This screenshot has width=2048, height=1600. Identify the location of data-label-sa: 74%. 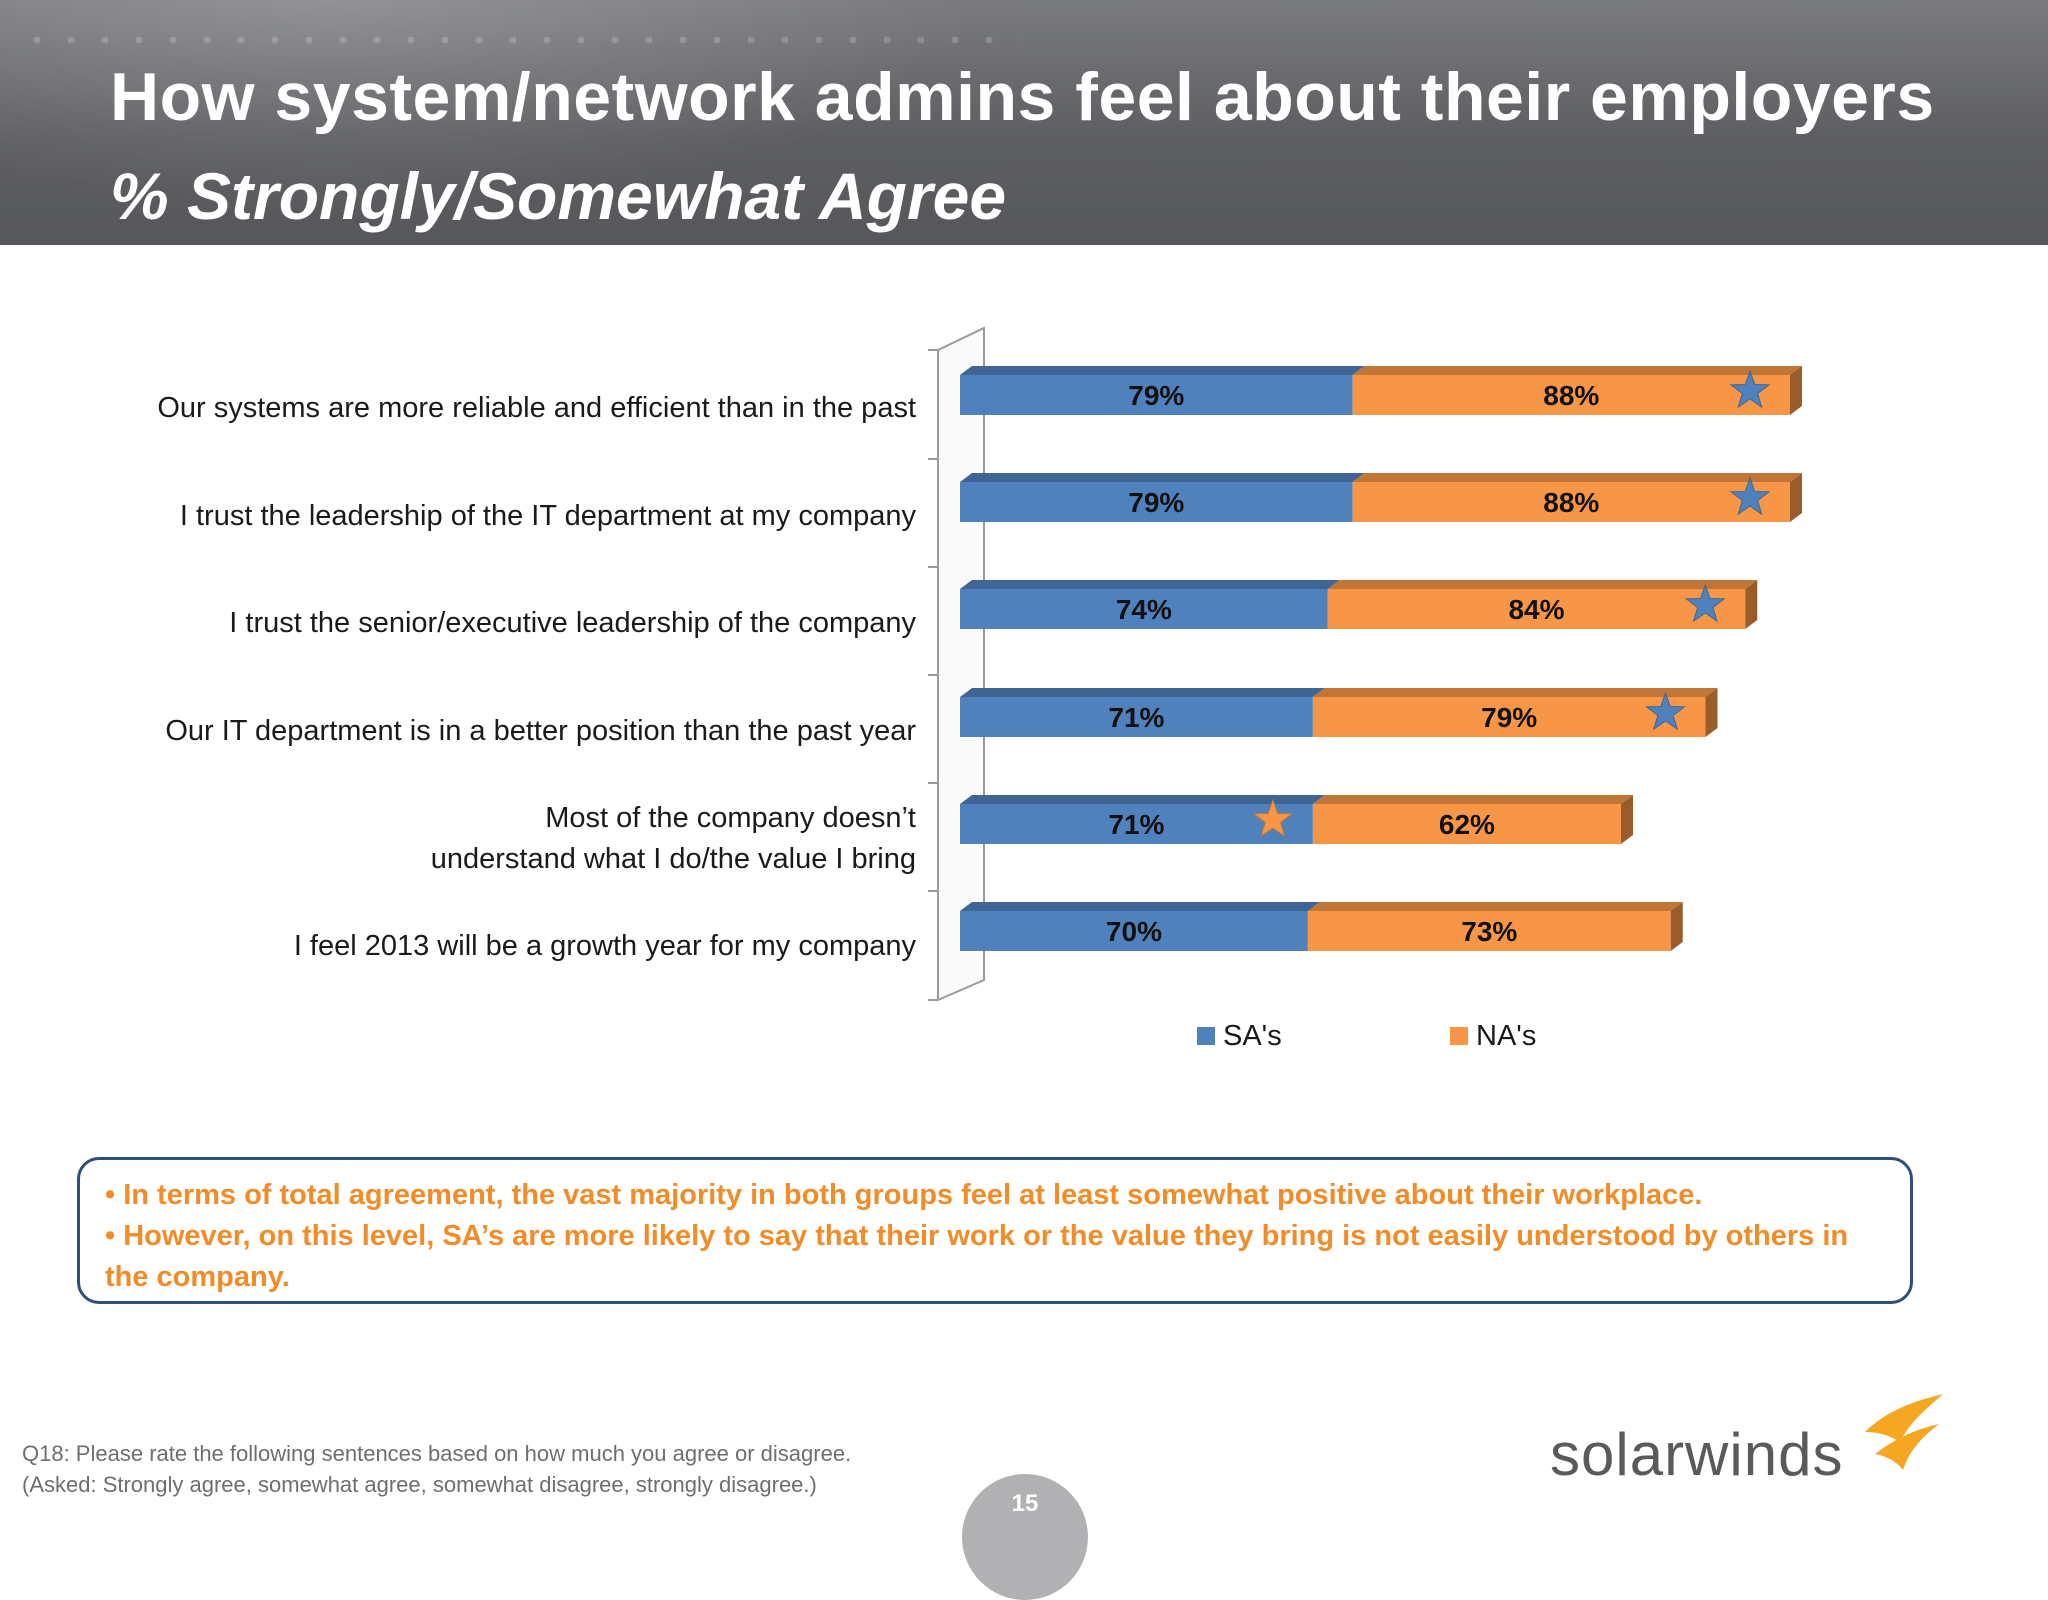
(1144, 609).